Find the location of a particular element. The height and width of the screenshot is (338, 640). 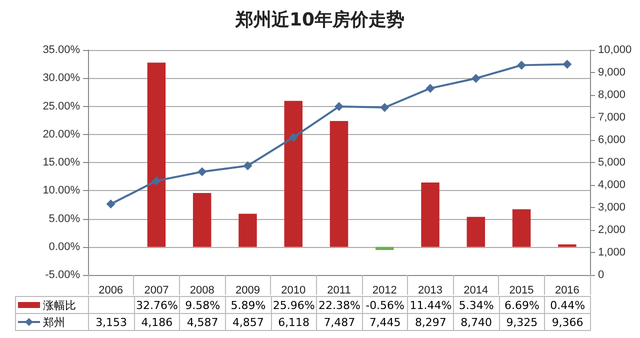

data-label: 9,325 is located at coordinates (522, 322).